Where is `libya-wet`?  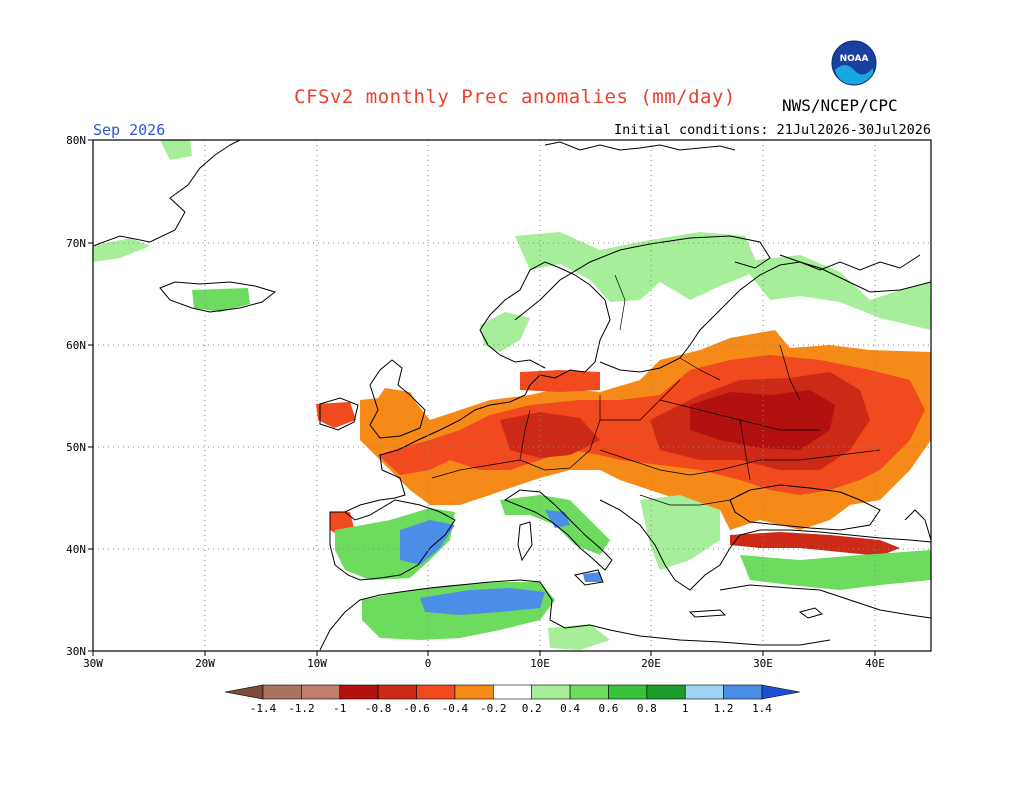
libya-wet is located at coordinates (579, 637).